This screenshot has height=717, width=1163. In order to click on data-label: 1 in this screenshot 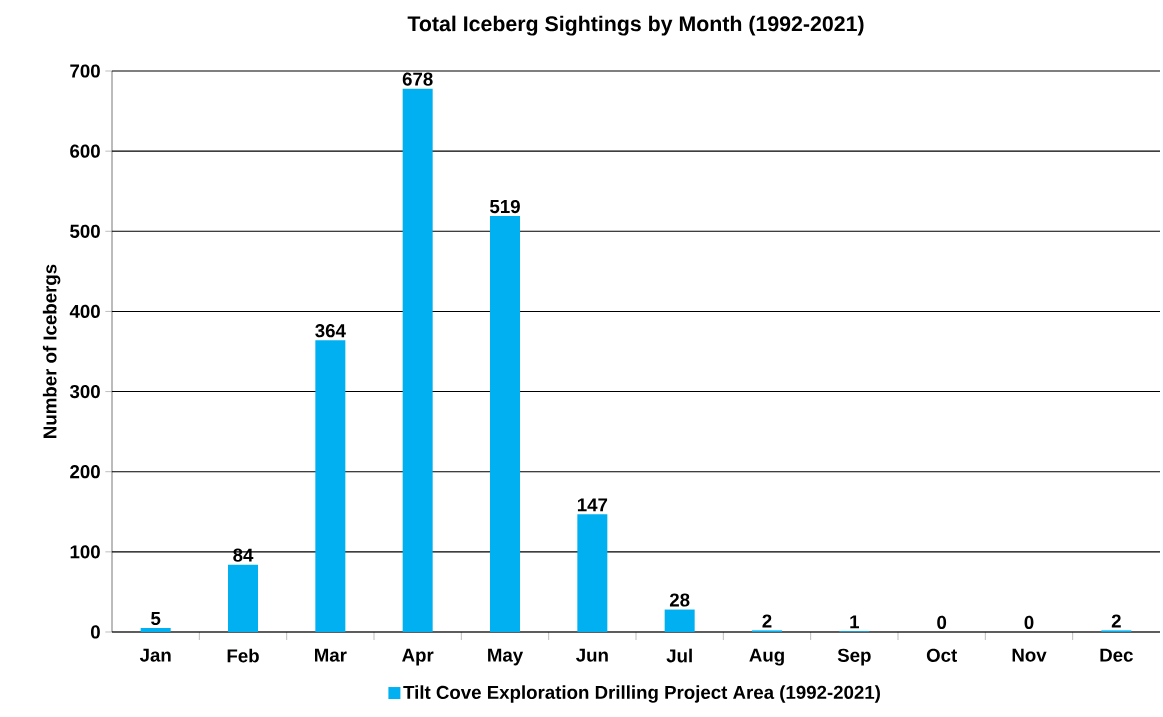, I will do `click(855, 622)`.